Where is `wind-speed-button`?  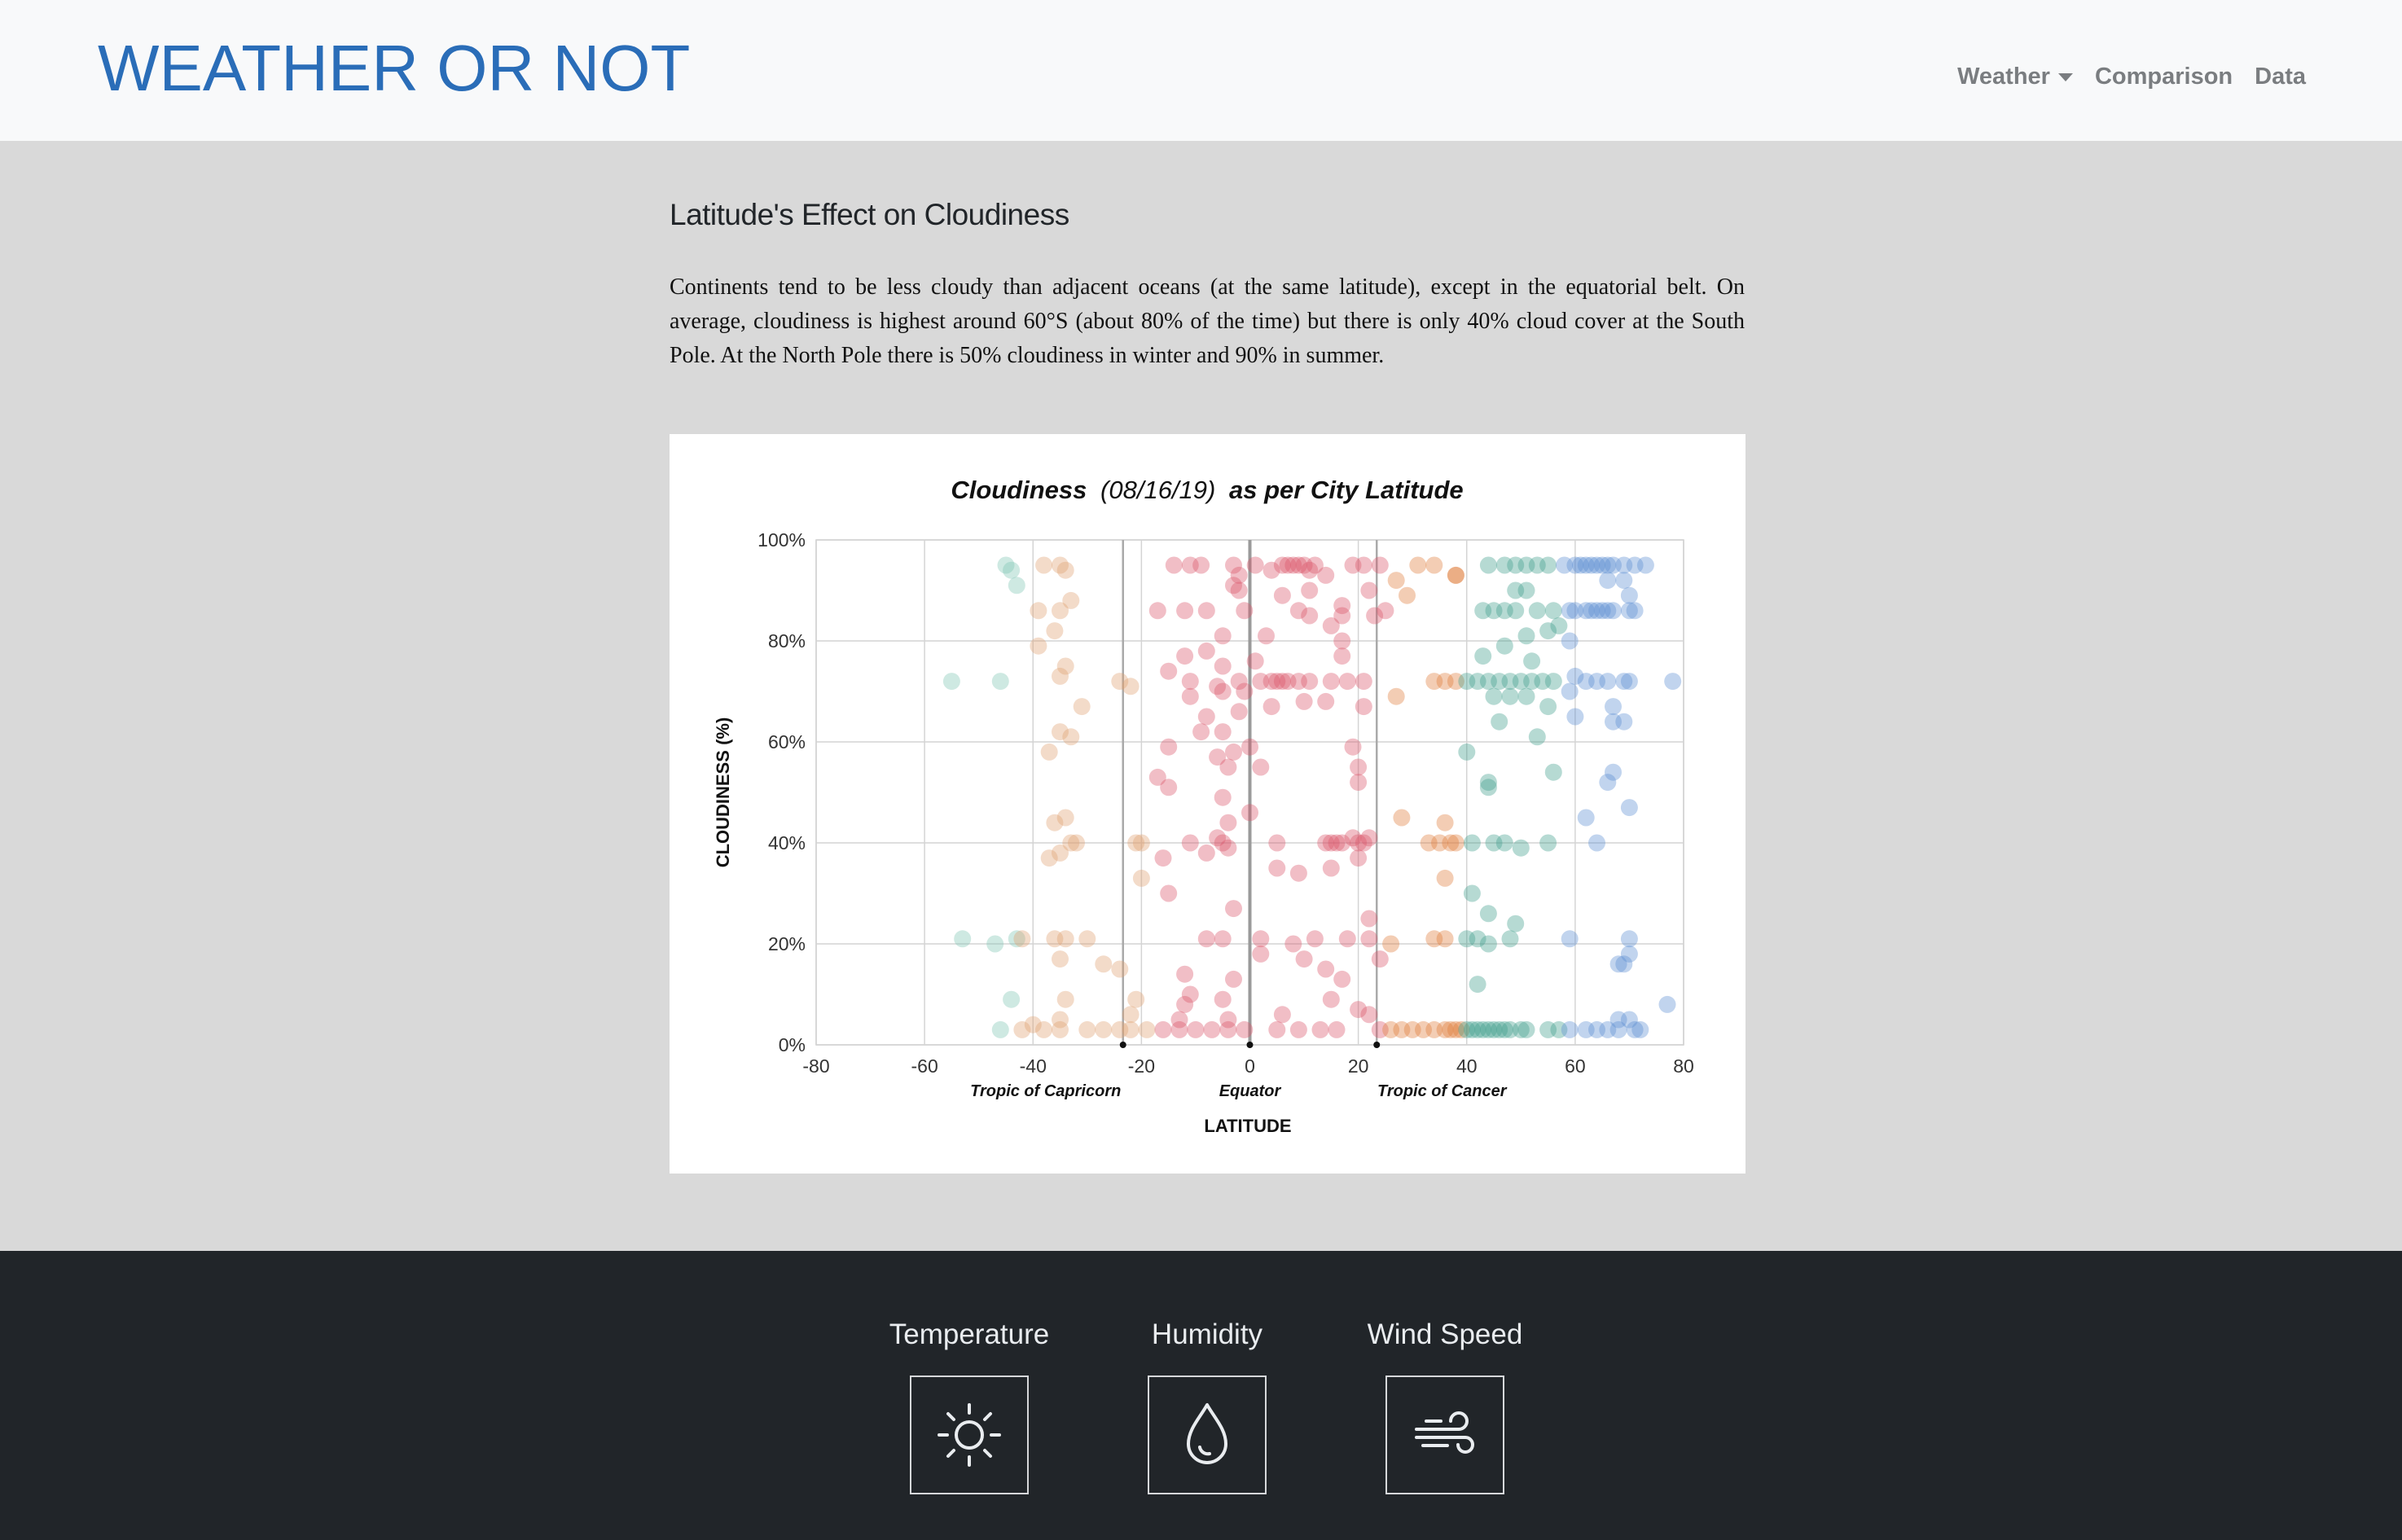
wind-speed-button is located at coordinates (1444, 1434).